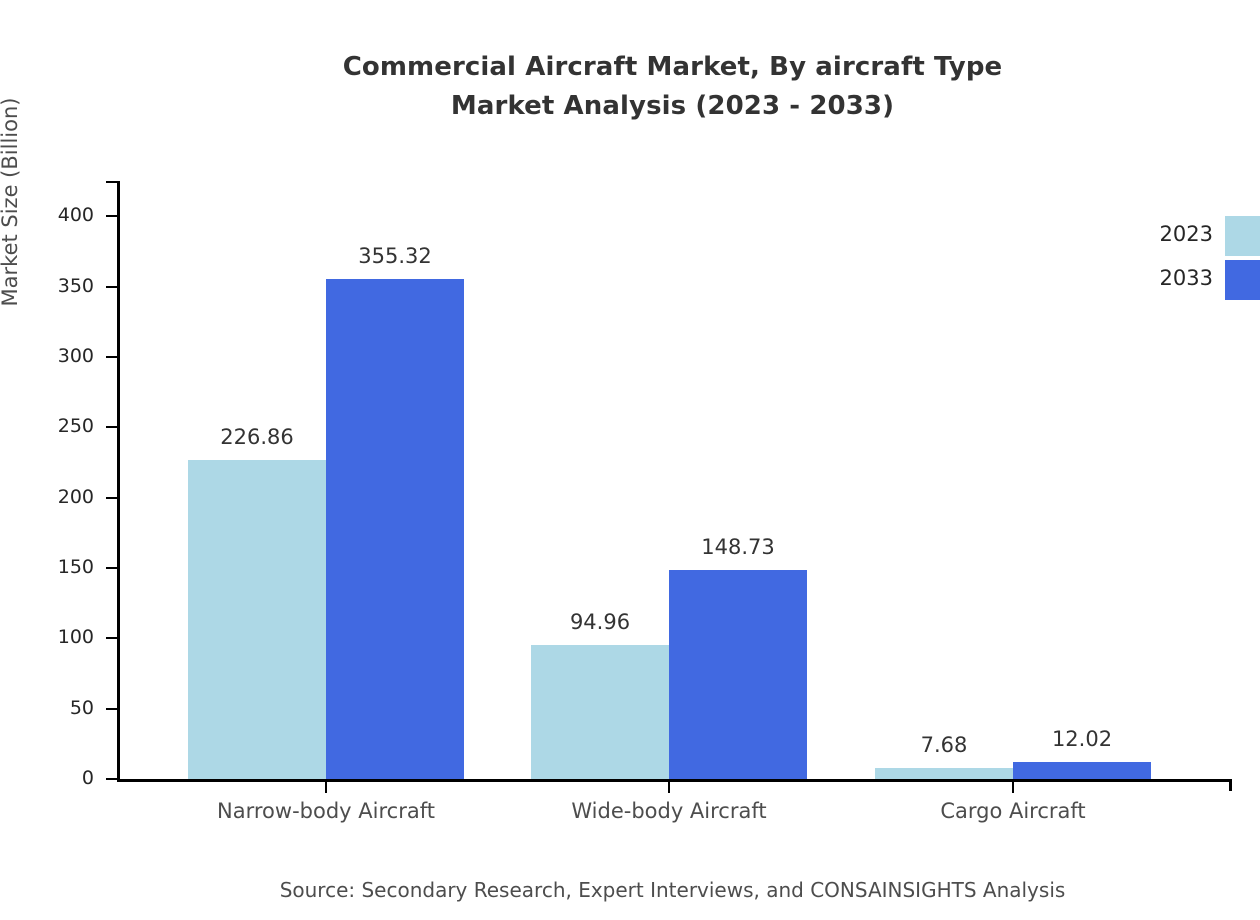 This screenshot has height=920, width=1260. I want to click on bar-value-label: 7.68, so click(944, 745).